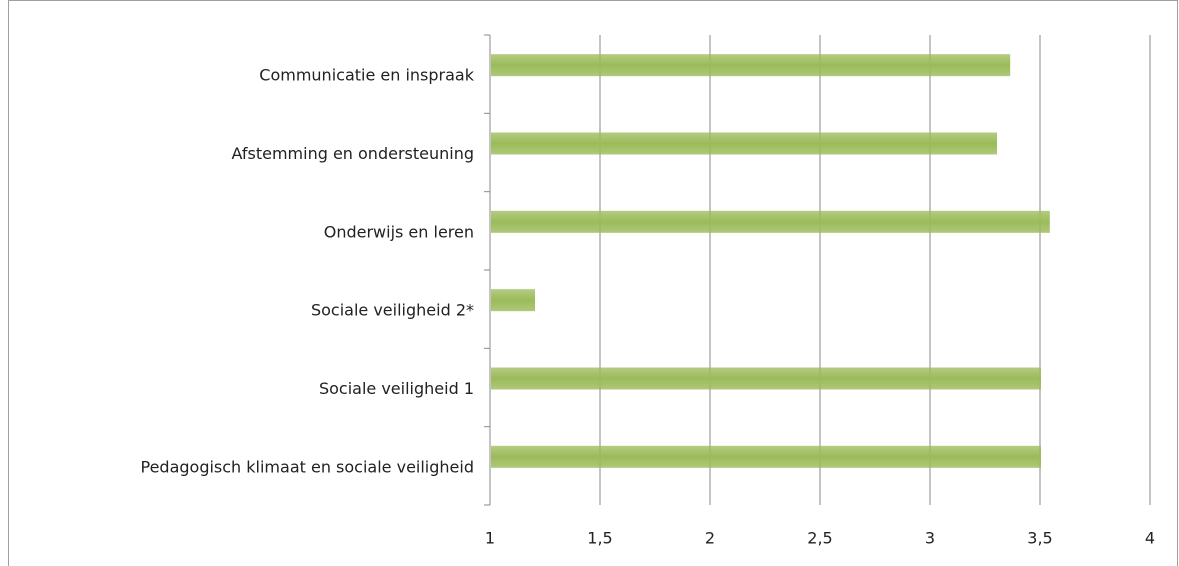  What do you see at coordinates (1039, 538) in the screenshot?
I see `x-tick-label: 3,5` at bounding box center [1039, 538].